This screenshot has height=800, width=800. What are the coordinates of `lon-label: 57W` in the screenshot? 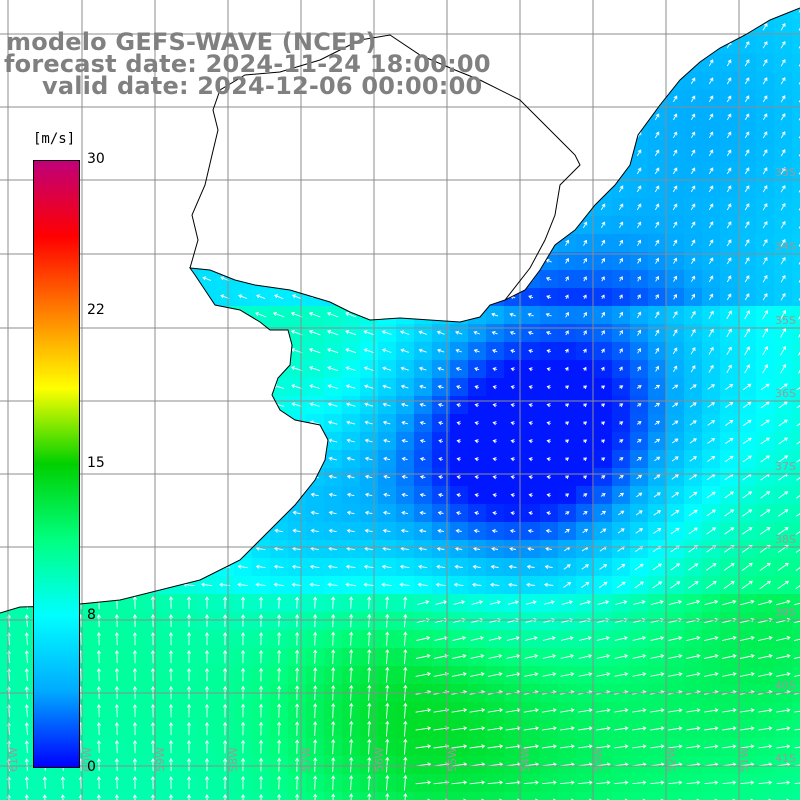 It's located at (306, 759).